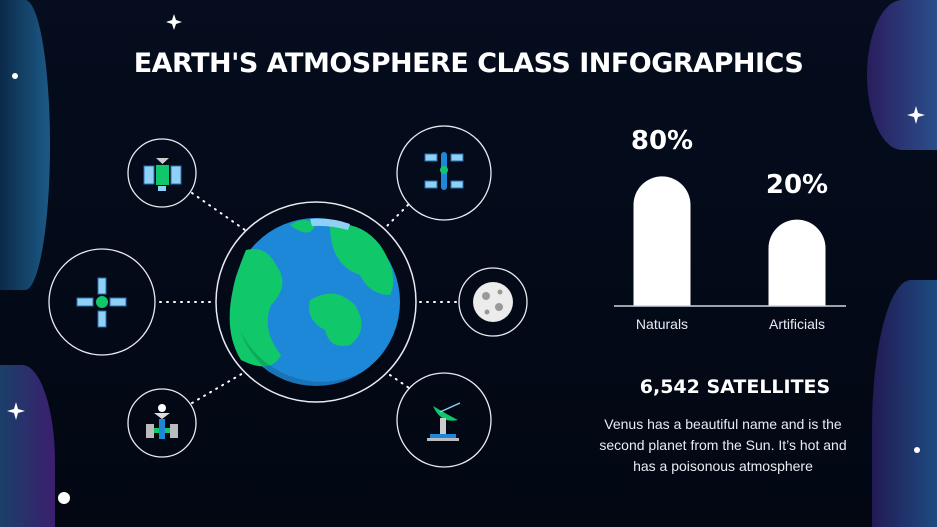 This screenshot has height=527, width=937. Describe the element at coordinates (796, 324) in the screenshot. I see `category-label: Artificials` at that location.